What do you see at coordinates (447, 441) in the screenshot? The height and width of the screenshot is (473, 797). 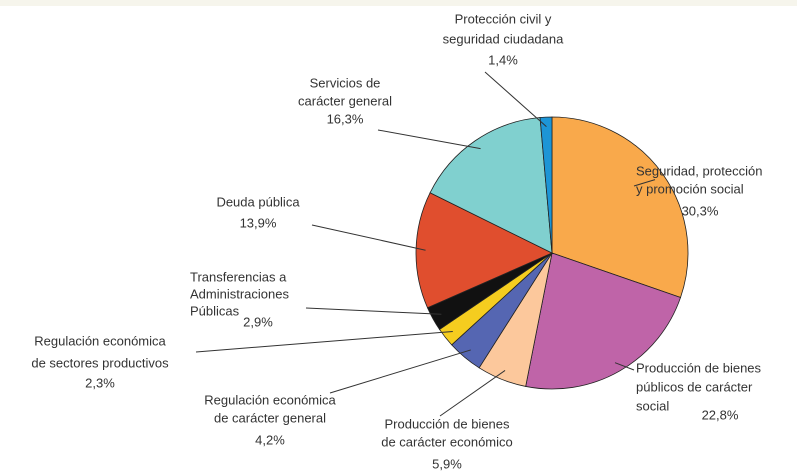 I see `slice-label: de carácter económico` at bounding box center [447, 441].